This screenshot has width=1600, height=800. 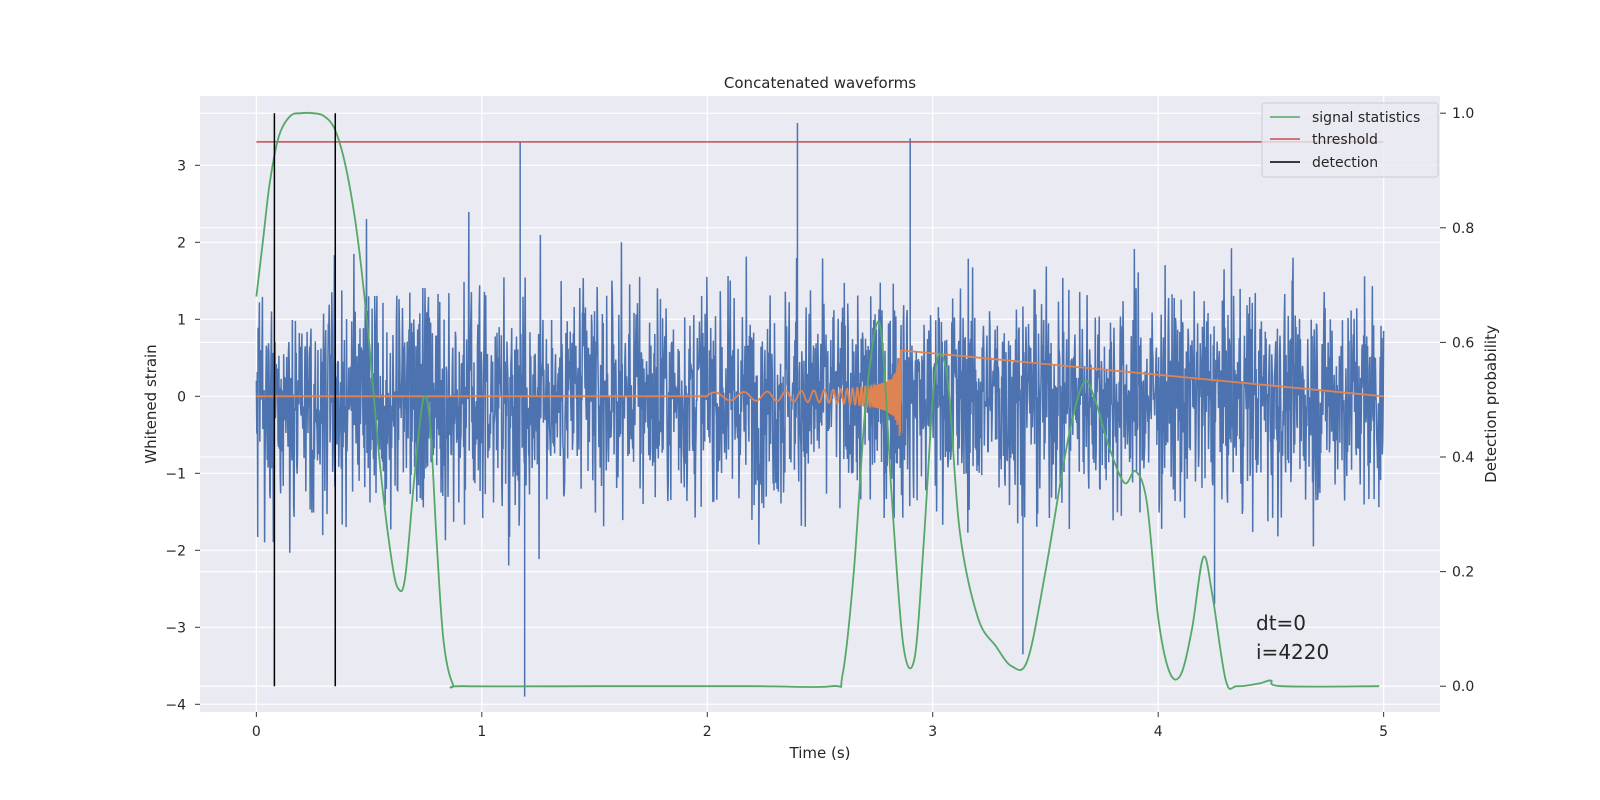 What do you see at coordinates (707, 732) in the screenshot?
I see `x-tick-label: 2` at bounding box center [707, 732].